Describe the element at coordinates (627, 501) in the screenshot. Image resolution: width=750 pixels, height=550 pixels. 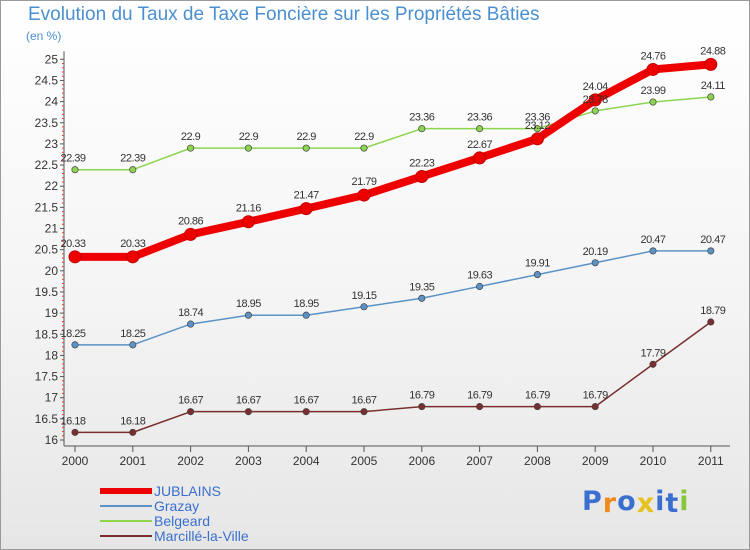
I see `logo-letter: o` at that location.